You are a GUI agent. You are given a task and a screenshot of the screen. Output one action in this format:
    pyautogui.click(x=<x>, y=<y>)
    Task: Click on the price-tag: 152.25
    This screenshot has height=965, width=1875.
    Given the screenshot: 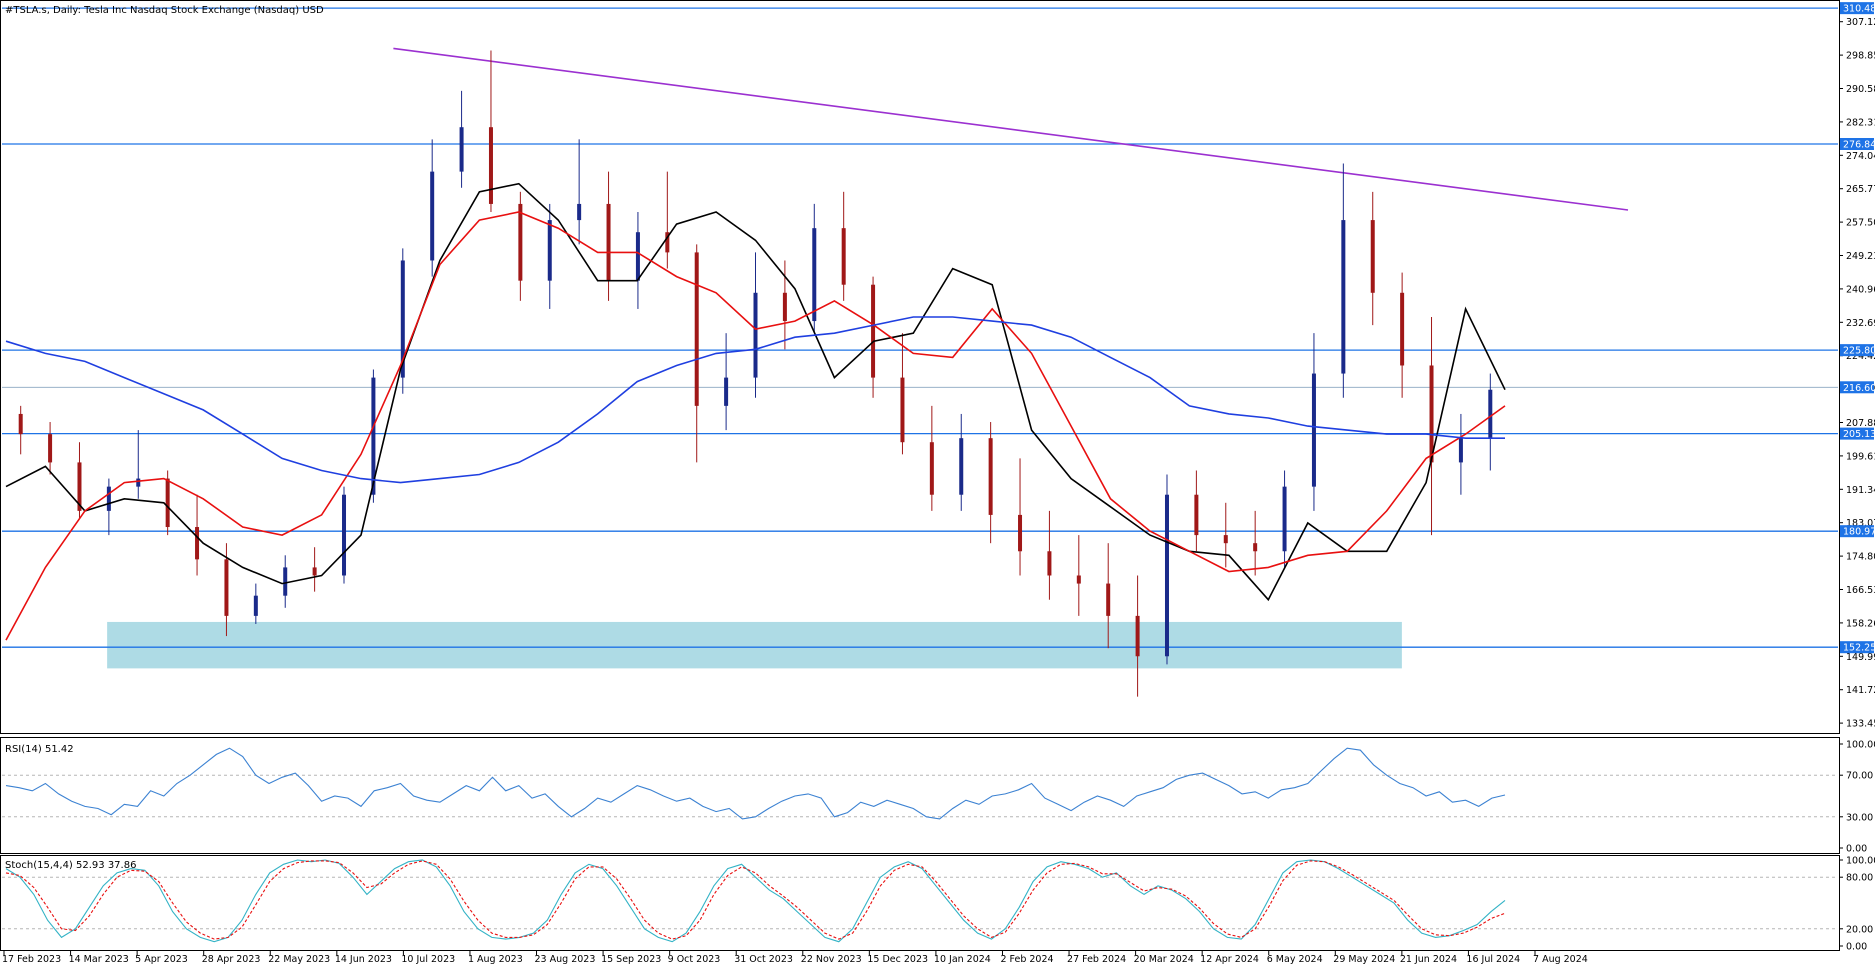 What is the action you would take?
    pyautogui.click(x=1857, y=647)
    